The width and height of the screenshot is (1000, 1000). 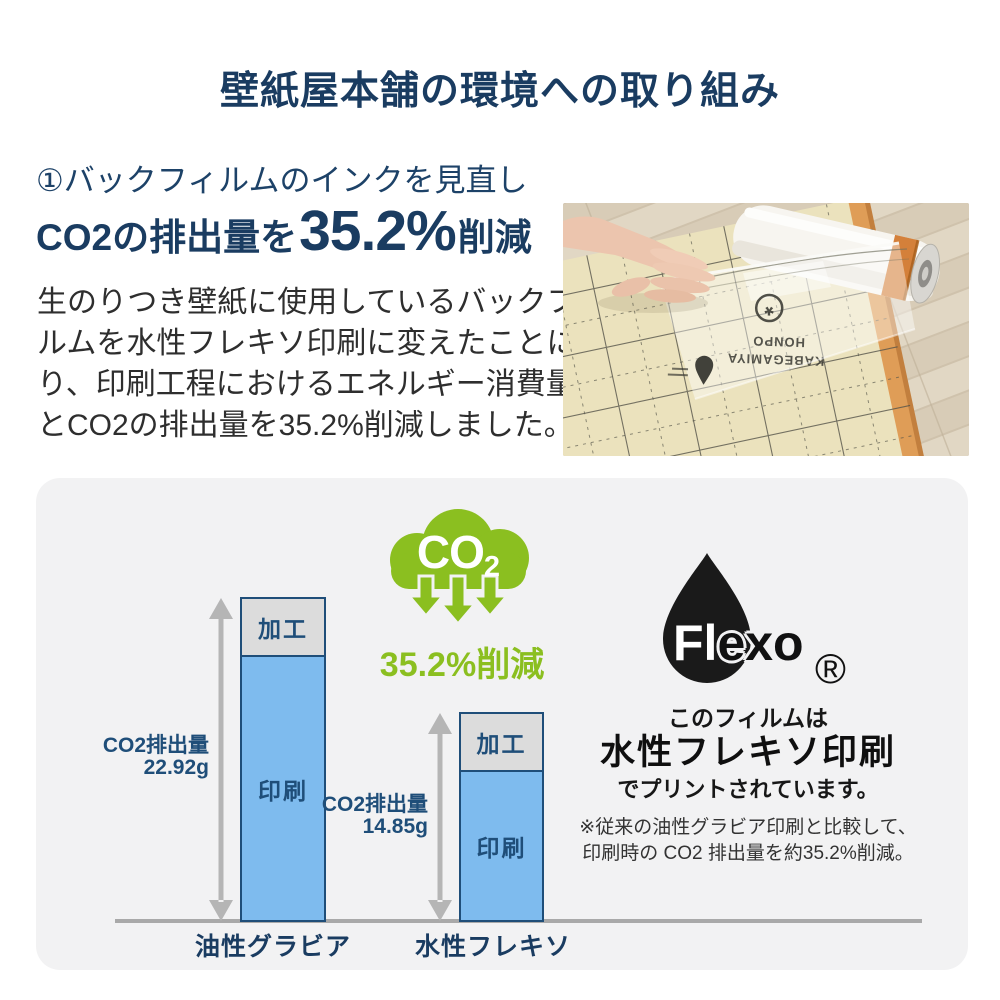 I want to click on flexo-caption-line1: このフィルムは, so click(x=748, y=718).